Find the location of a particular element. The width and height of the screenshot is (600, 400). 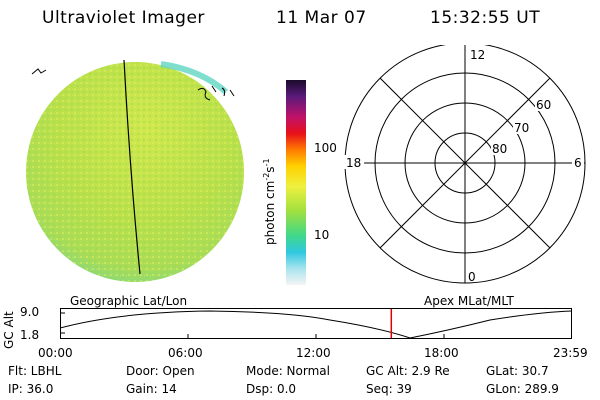

seq-status: Seq: 39 is located at coordinates (389, 389).